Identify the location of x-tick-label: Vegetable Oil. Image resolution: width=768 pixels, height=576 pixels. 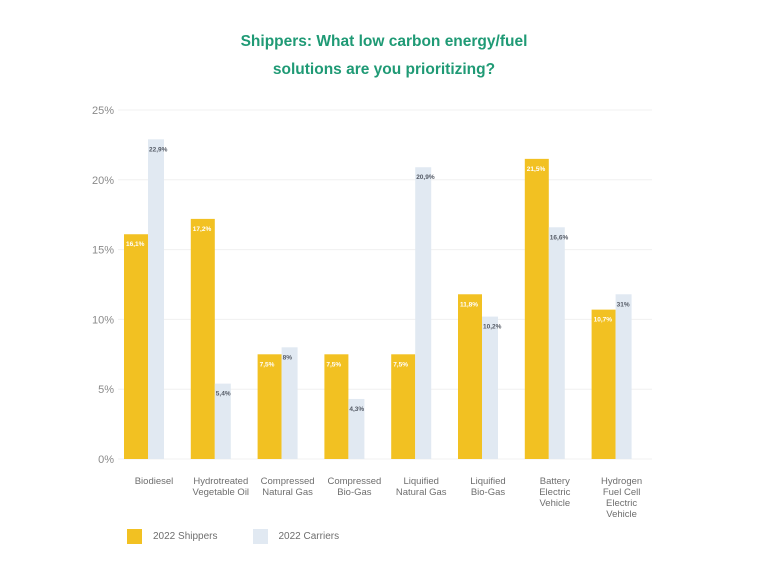
(221, 492).